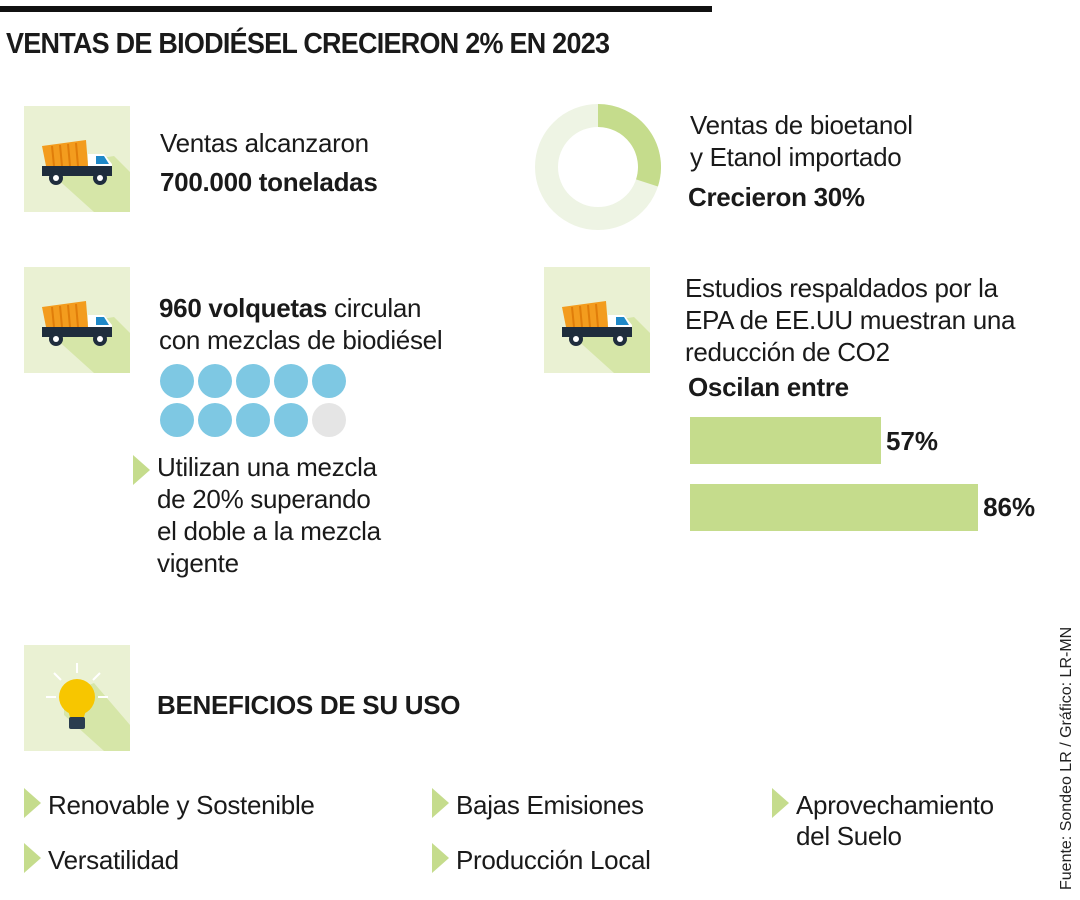 Image resolution: width=1080 pixels, height=900 pixels. I want to click on epa-line3: reducción de CO2, so click(787, 352).